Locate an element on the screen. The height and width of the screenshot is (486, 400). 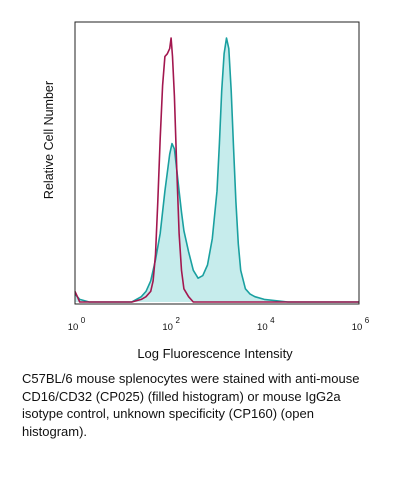
x-tick-label: 10² is located at coordinates (171, 324).